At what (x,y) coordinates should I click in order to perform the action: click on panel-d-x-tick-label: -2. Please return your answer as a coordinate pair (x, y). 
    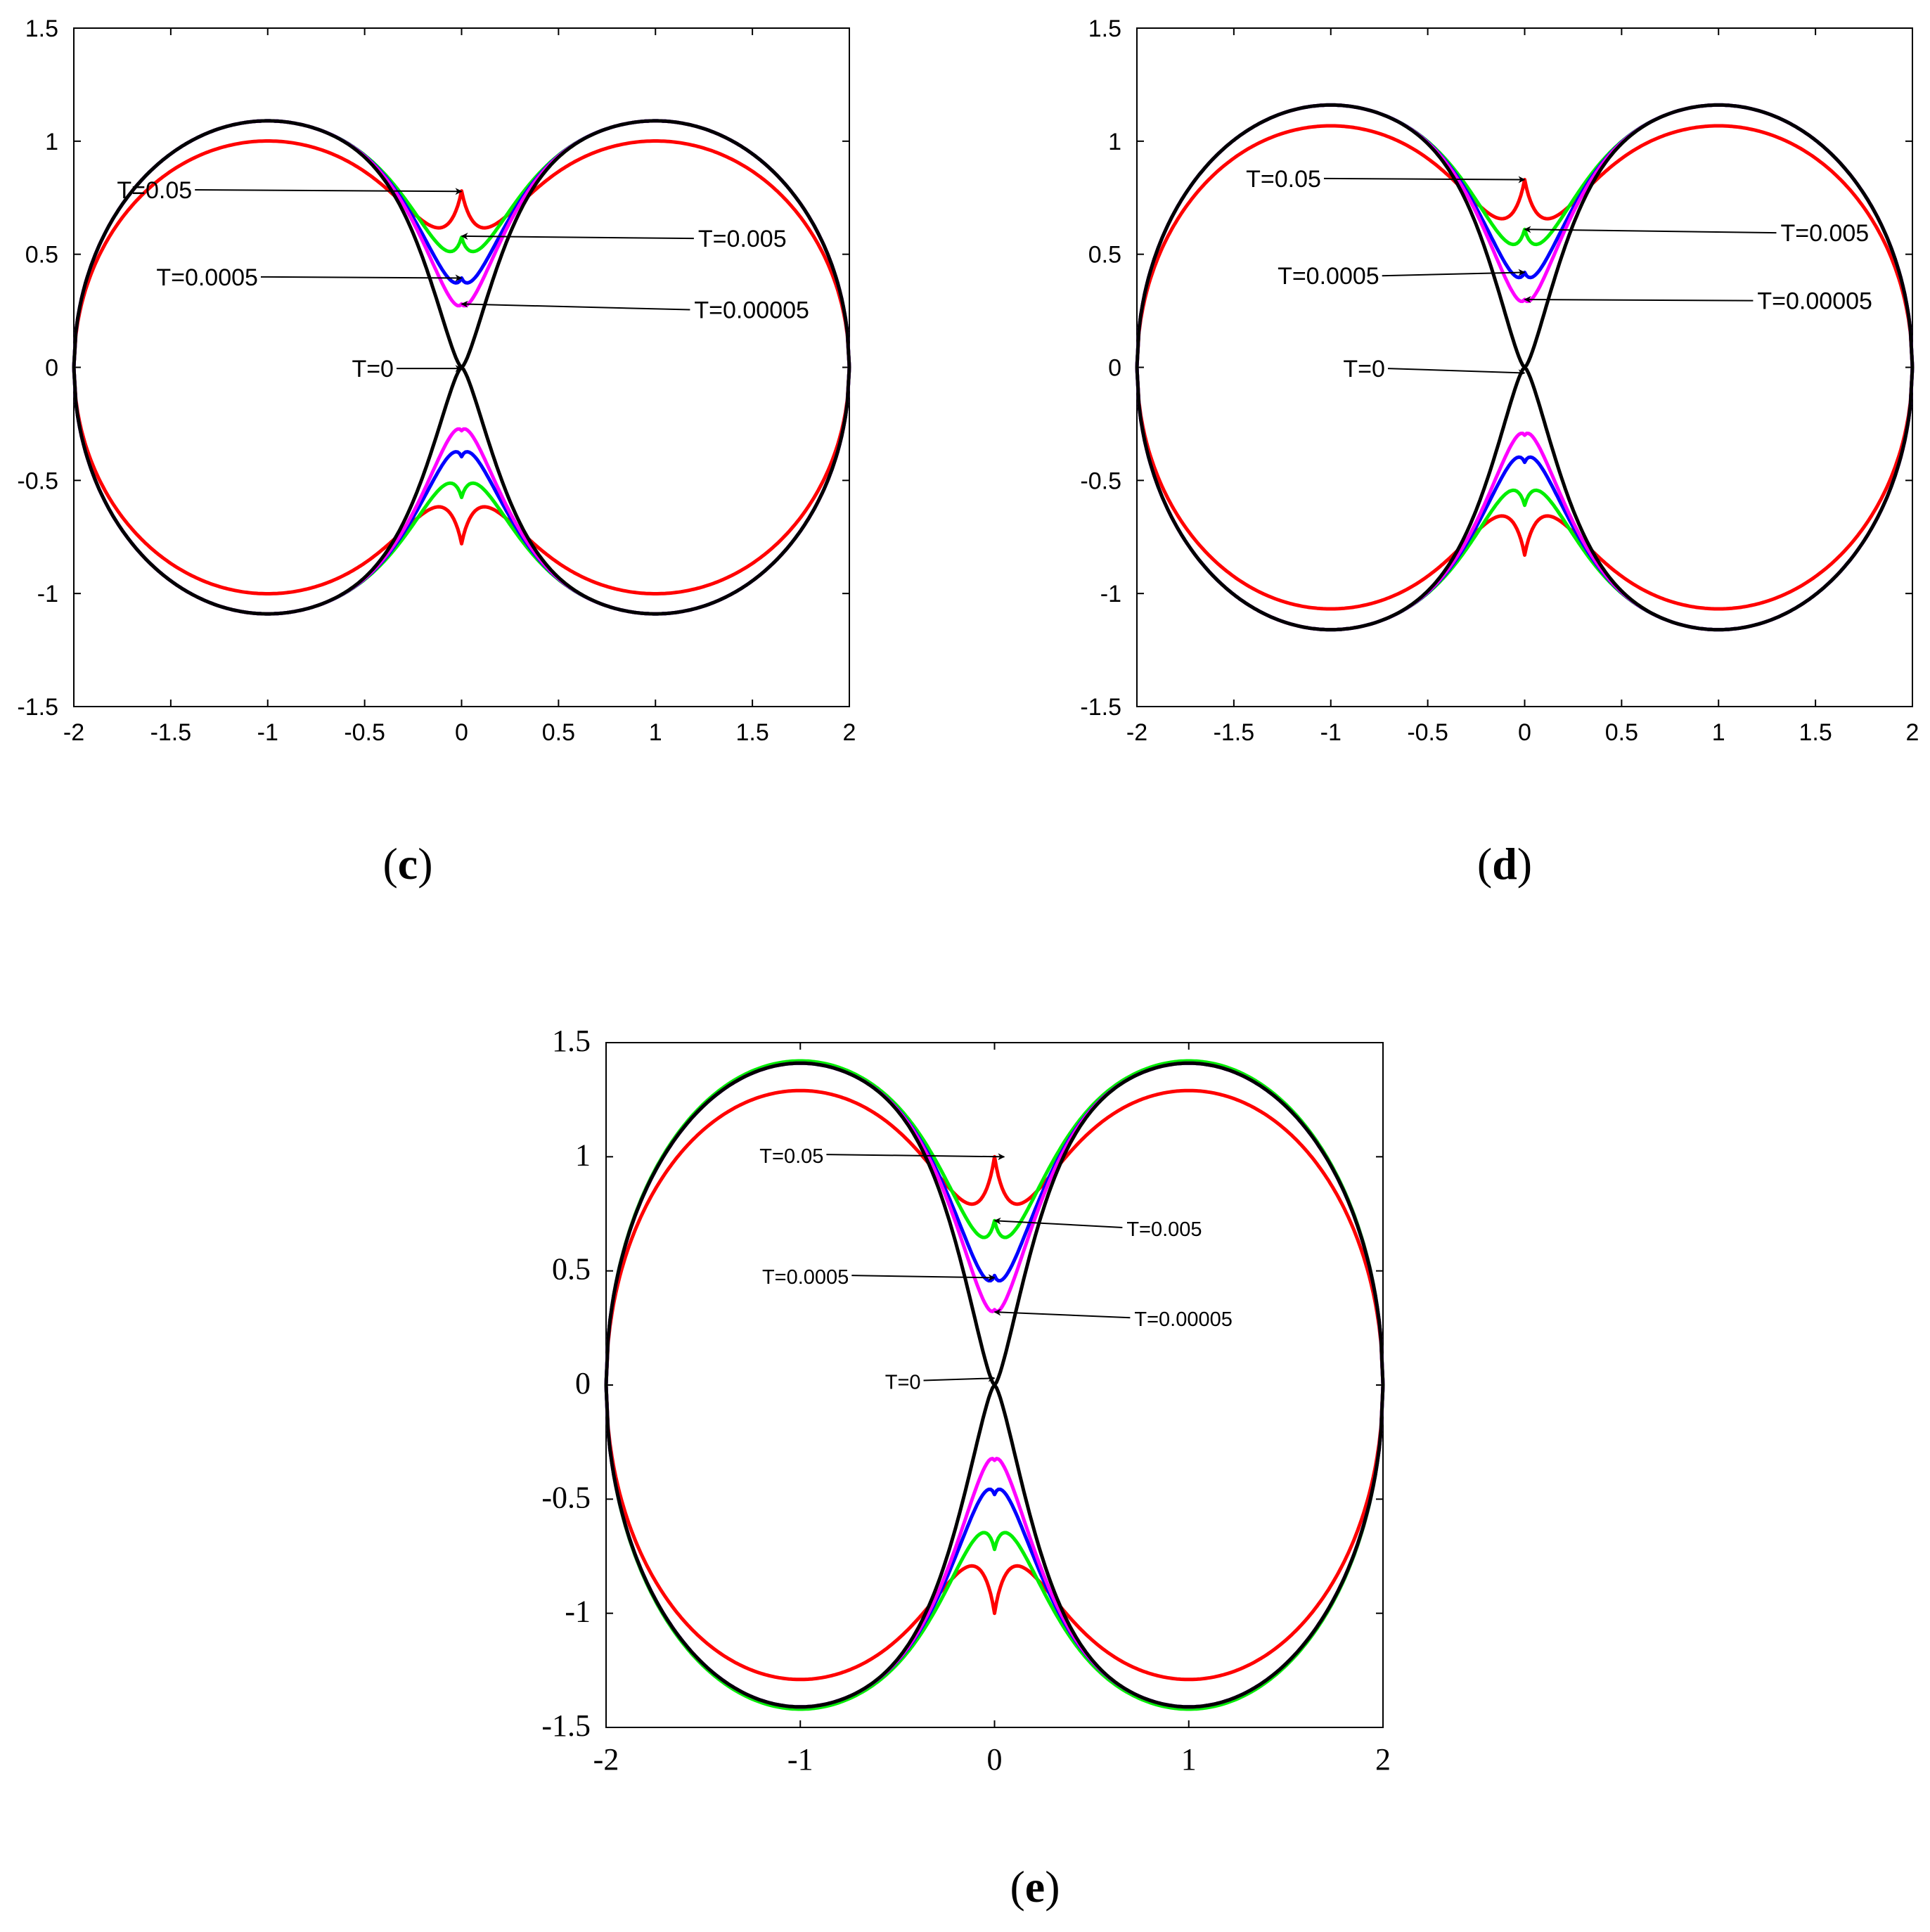
    Looking at the image, I should click on (1136, 732).